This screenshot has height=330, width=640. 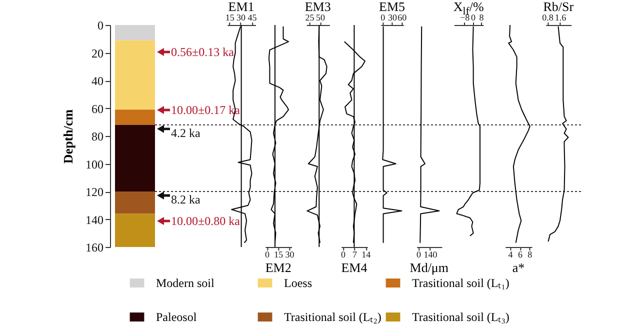 I want to click on x-tick-label: 25, so click(x=310, y=17).